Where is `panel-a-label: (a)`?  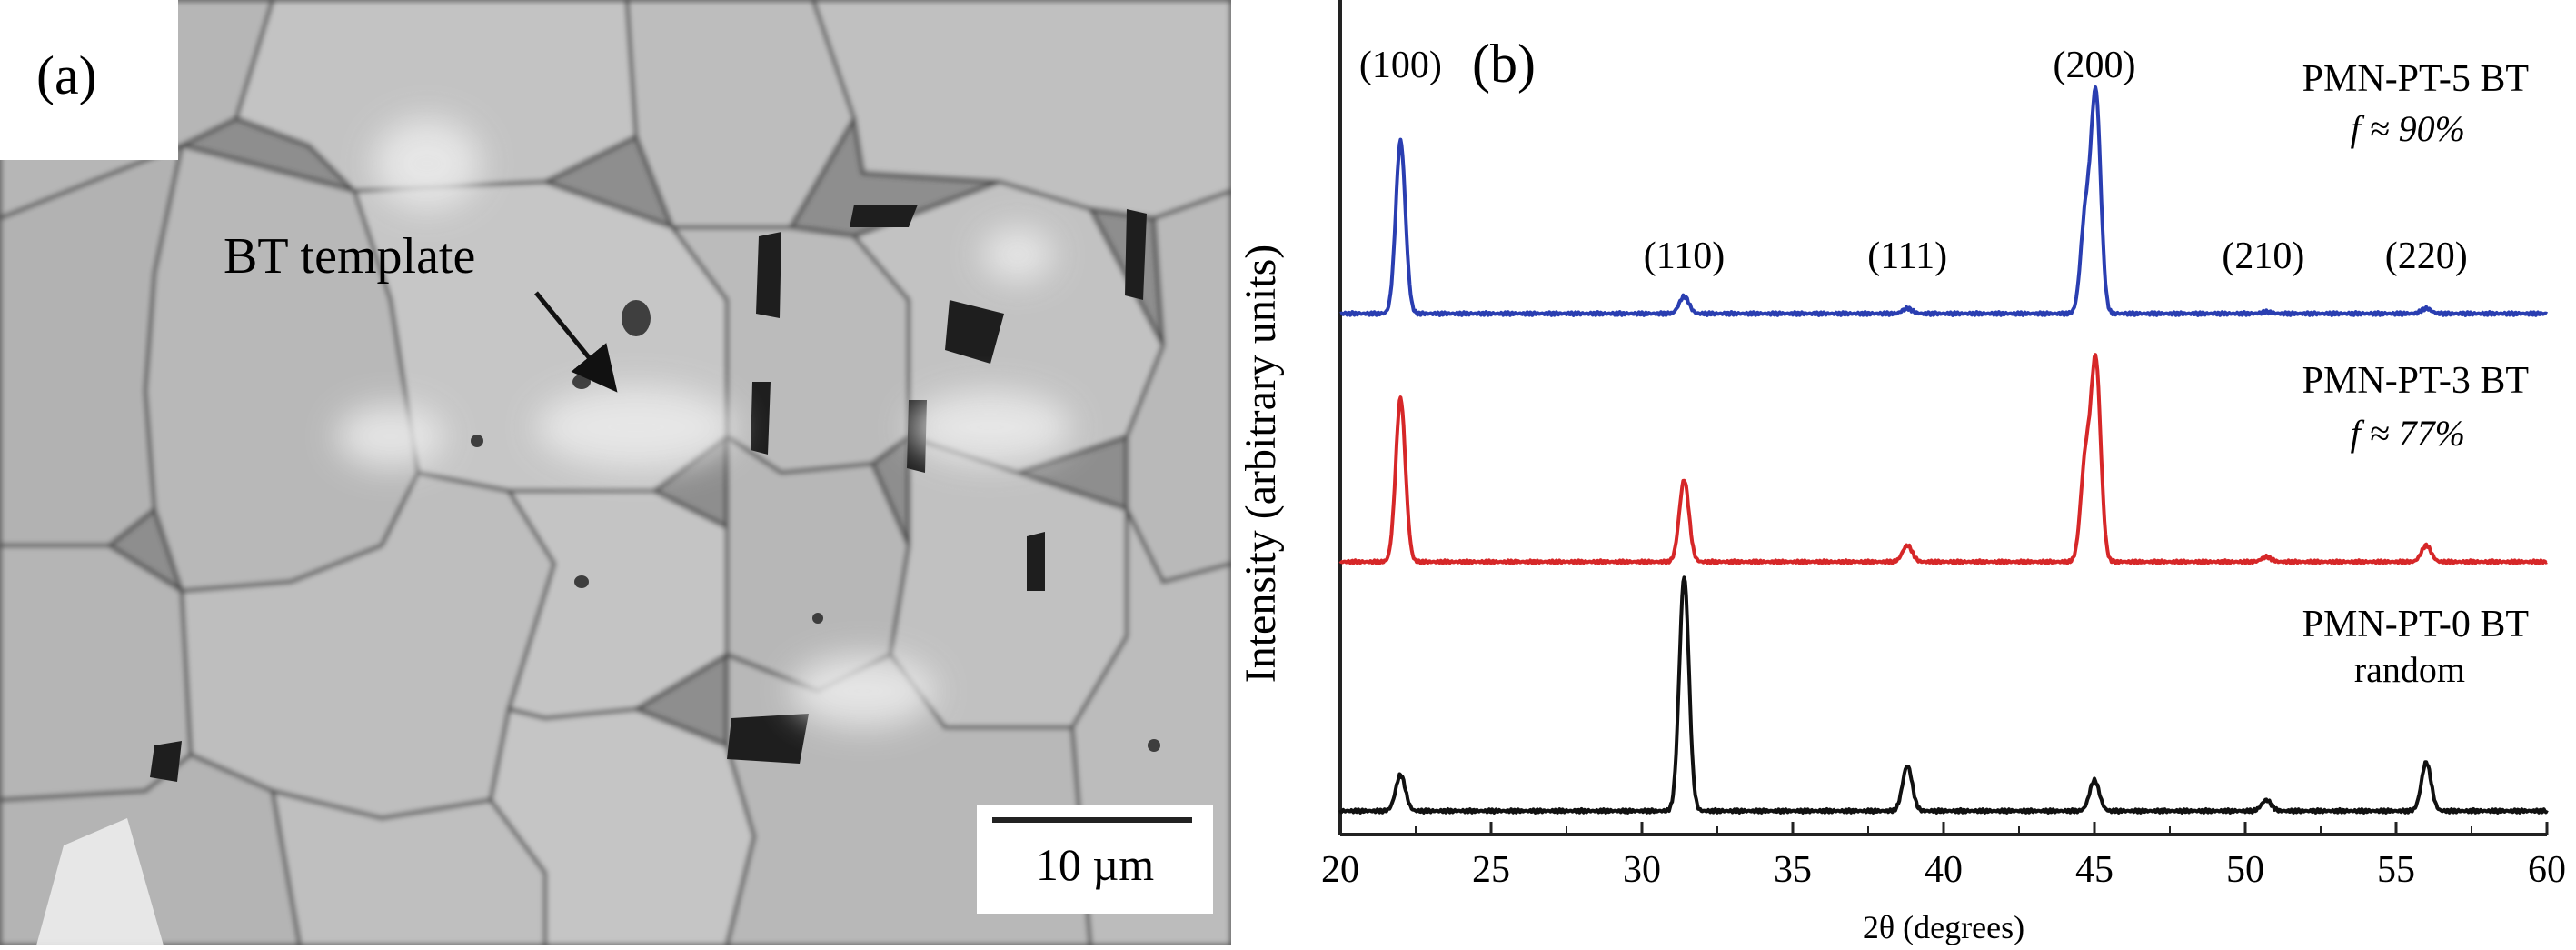 panel-a-label: (a) is located at coordinates (66, 75).